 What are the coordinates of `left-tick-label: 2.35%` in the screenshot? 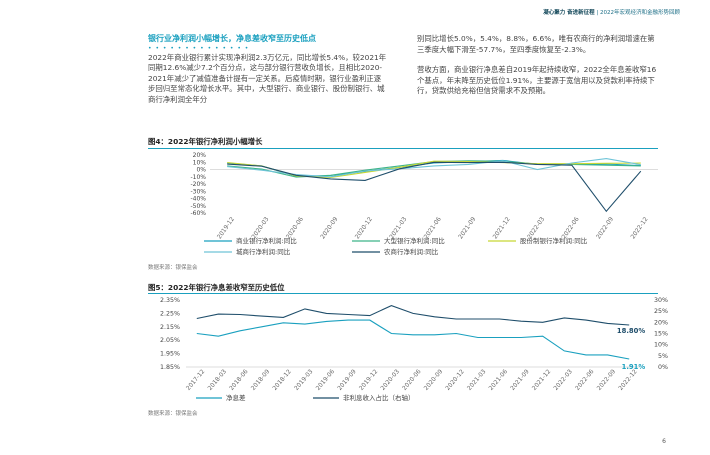 It's located at (170, 300).